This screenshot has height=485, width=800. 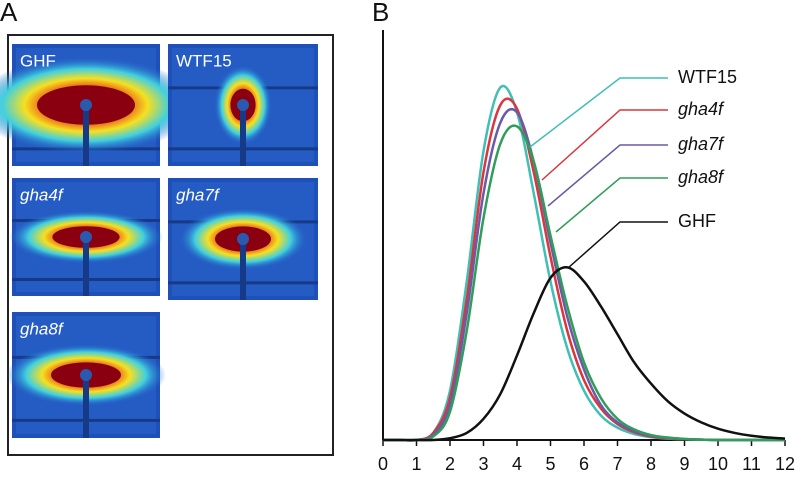 What do you see at coordinates (42, 194) in the screenshot?
I see `image-label: gha4f` at bounding box center [42, 194].